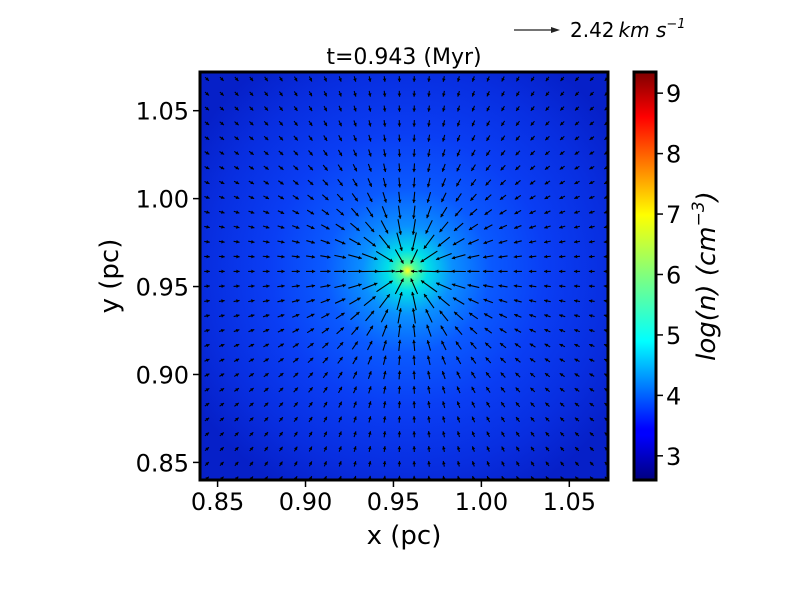 The height and width of the screenshot is (604, 800). Describe the element at coordinates (707, 293) in the screenshot. I see `colorbar-label-main: log(n) (cm` at that location.